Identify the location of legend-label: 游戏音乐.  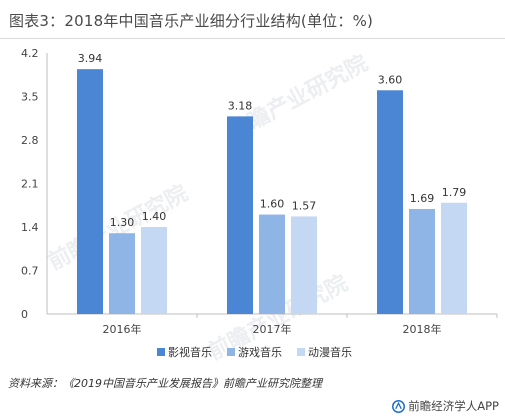
(260, 352).